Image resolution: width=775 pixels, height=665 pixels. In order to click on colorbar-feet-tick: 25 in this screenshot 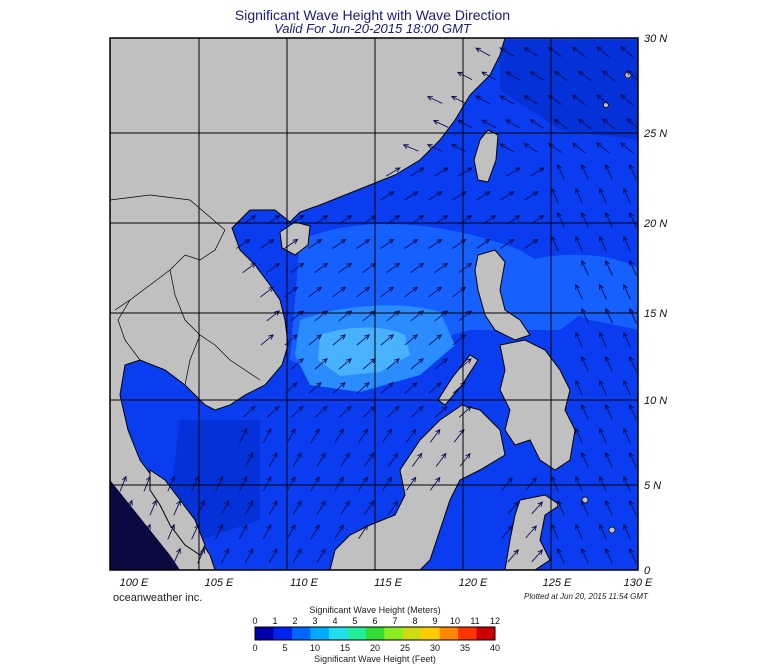, I will do `click(405, 648)`.